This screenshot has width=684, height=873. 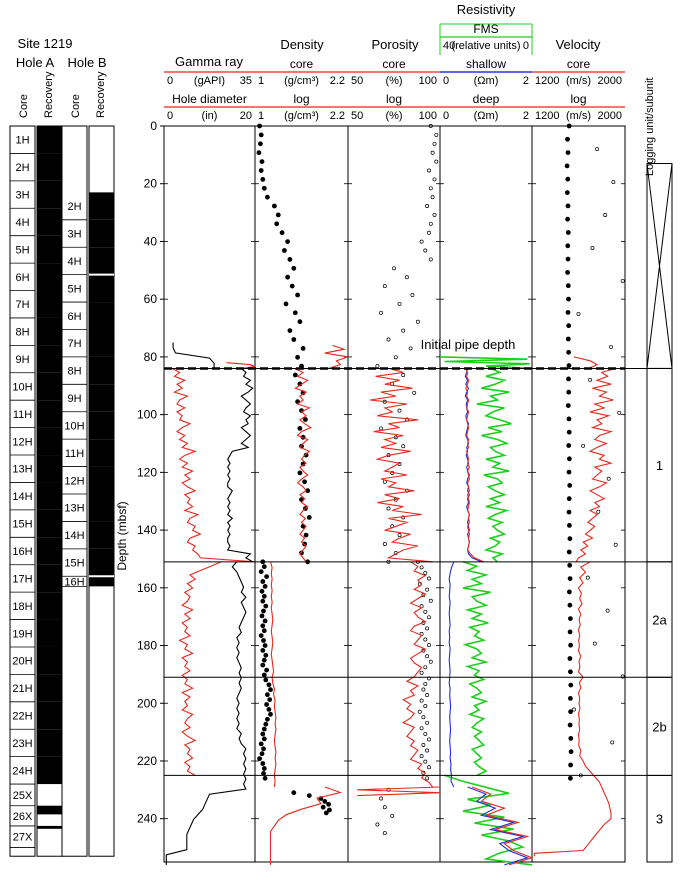 I want to click on scale-porosity-2-unit: (%), so click(x=393, y=116).